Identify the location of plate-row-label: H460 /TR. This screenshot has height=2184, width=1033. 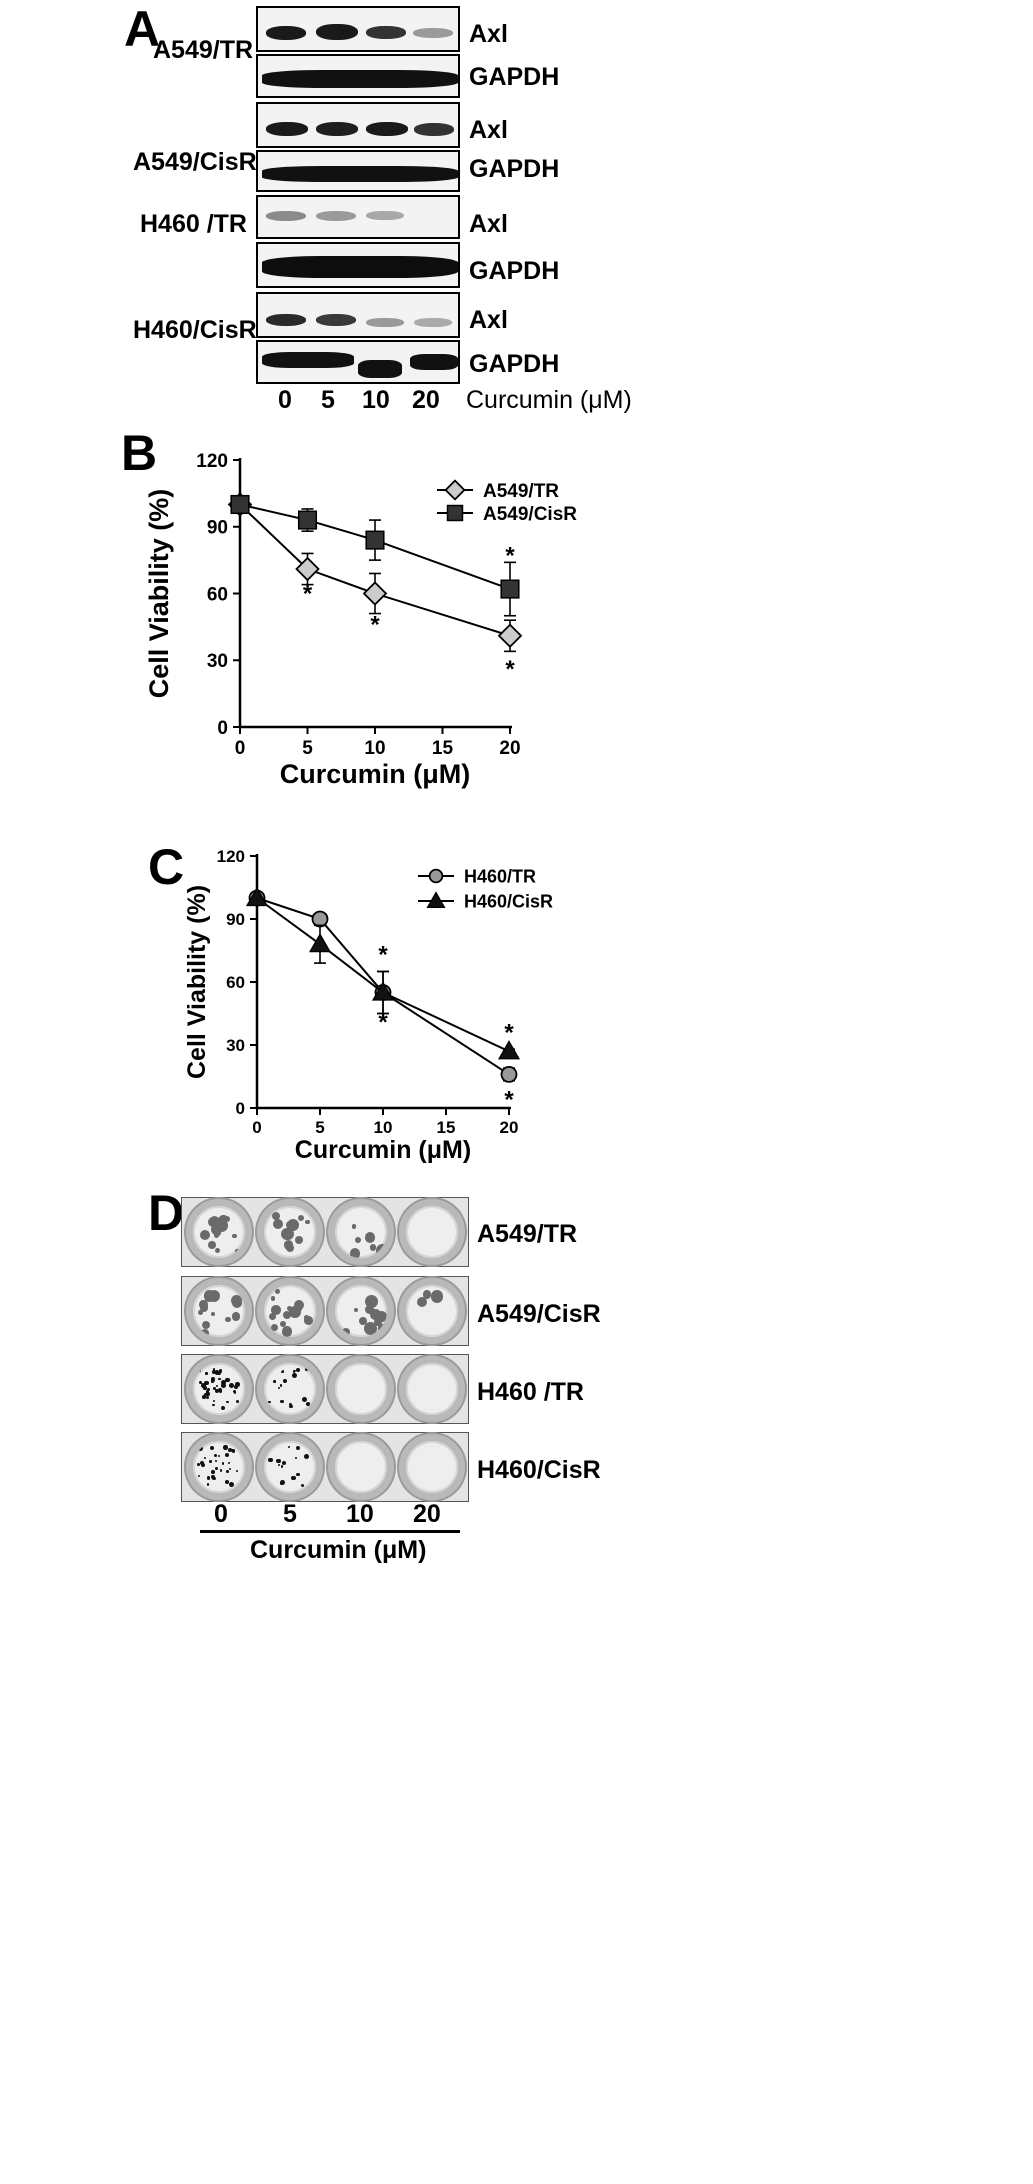
(530, 1392).